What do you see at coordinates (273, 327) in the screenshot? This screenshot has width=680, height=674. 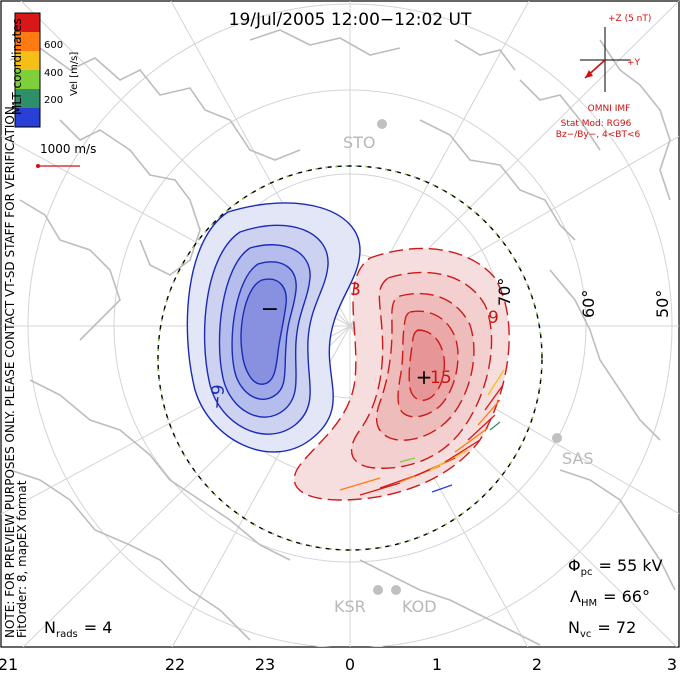 I see `dusk-cell` at bounding box center [273, 327].